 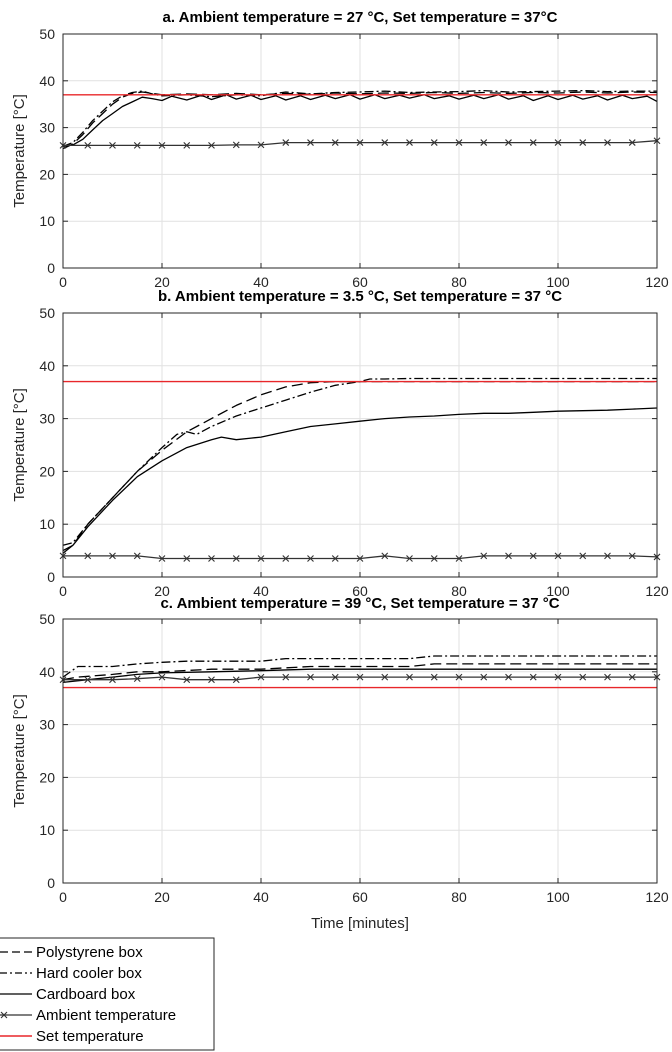 I want to click on legend-label-ambient-temperature: Ambient temperature, so click(x=106, y=1015).